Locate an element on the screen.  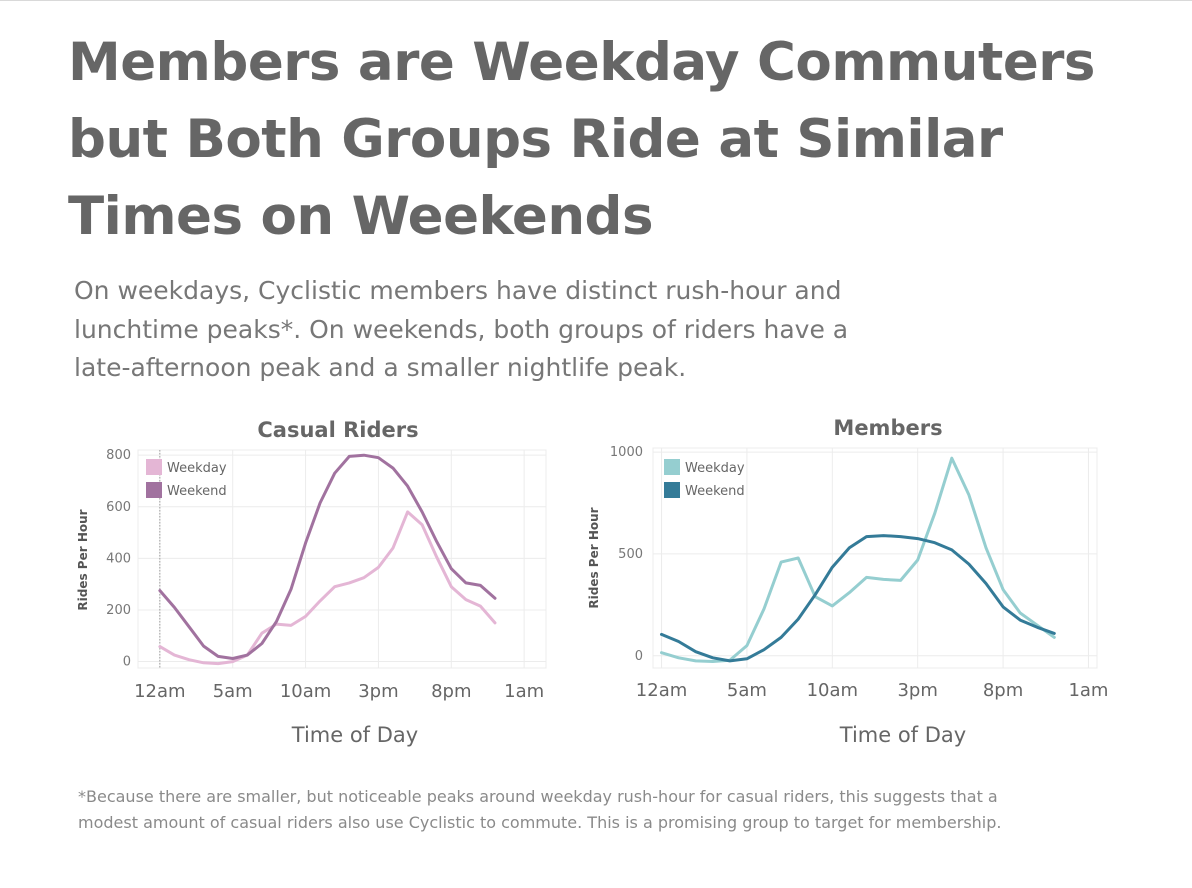
chart-title: Members is located at coordinates (887, 428).